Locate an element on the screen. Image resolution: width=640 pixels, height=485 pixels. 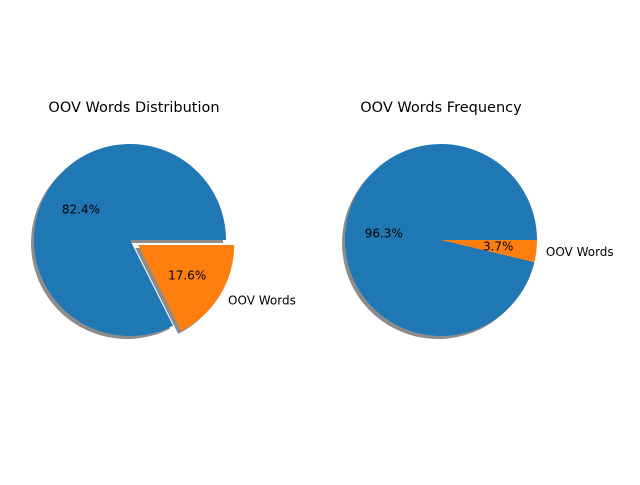
pct-label: 82.4% is located at coordinates (81, 210).